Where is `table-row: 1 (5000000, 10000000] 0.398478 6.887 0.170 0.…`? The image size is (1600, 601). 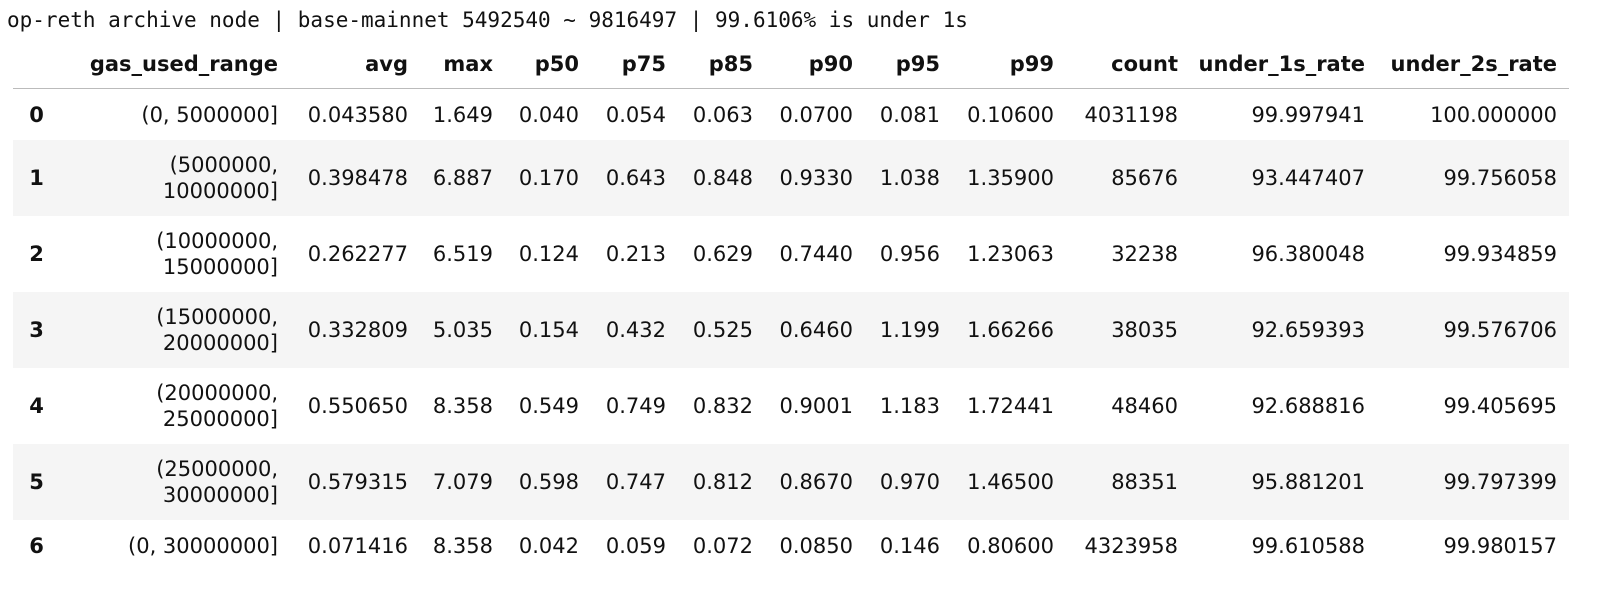
table-row: 1 (5000000, 10000000] 0.398478 6.887 0.170 0.… is located at coordinates (791, 178).